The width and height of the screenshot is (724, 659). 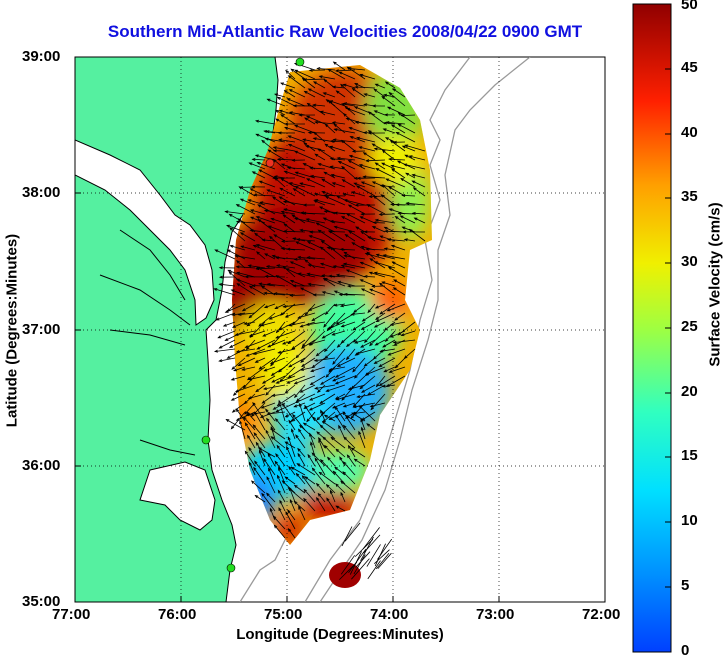 What do you see at coordinates (689, 132) in the screenshot?
I see `colorbar-tick-label: 40` at bounding box center [689, 132].